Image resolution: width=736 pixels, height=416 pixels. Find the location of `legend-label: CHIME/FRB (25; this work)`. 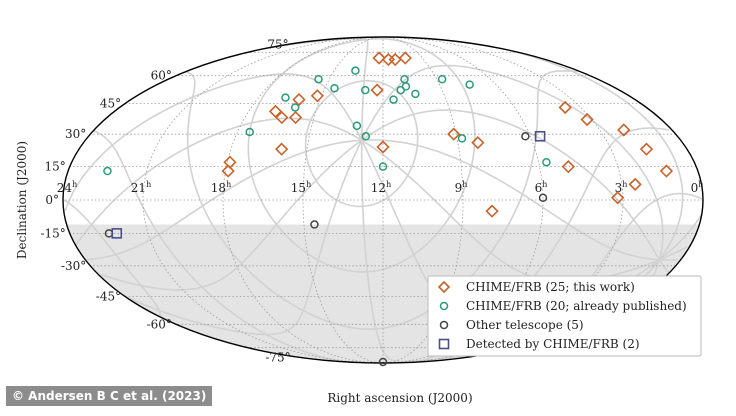

legend-label: CHIME/FRB (25; this work) is located at coordinates (550, 287).